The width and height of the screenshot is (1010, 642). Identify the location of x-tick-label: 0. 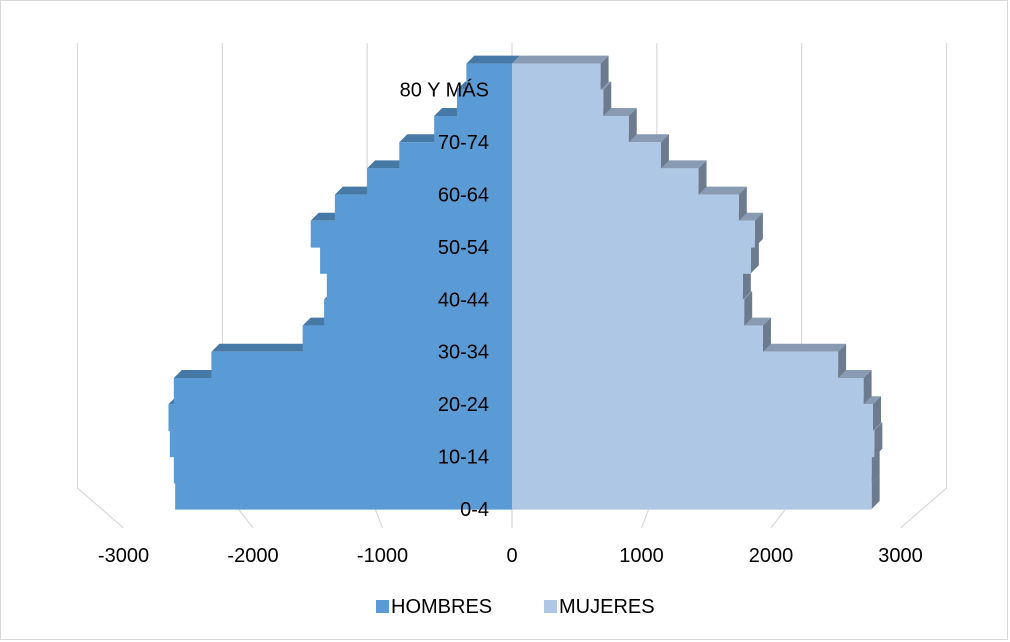
(511, 556).